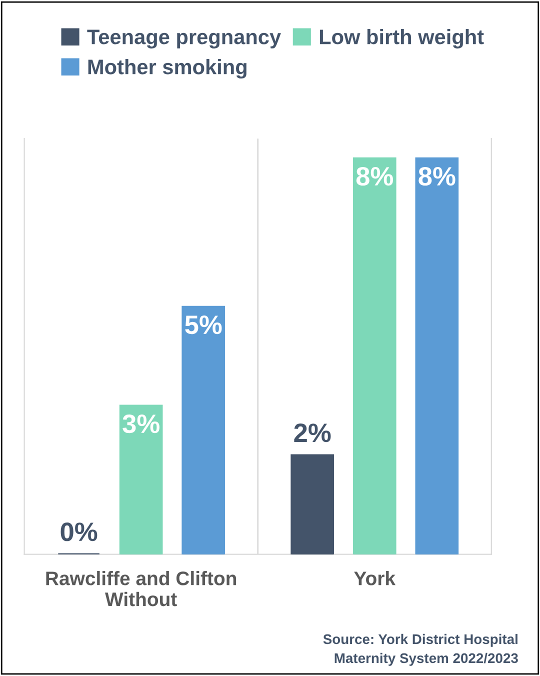  What do you see at coordinates (79, 532) in the screenshot?
I see `data-label: 0%` at bounding box center [79, 532].